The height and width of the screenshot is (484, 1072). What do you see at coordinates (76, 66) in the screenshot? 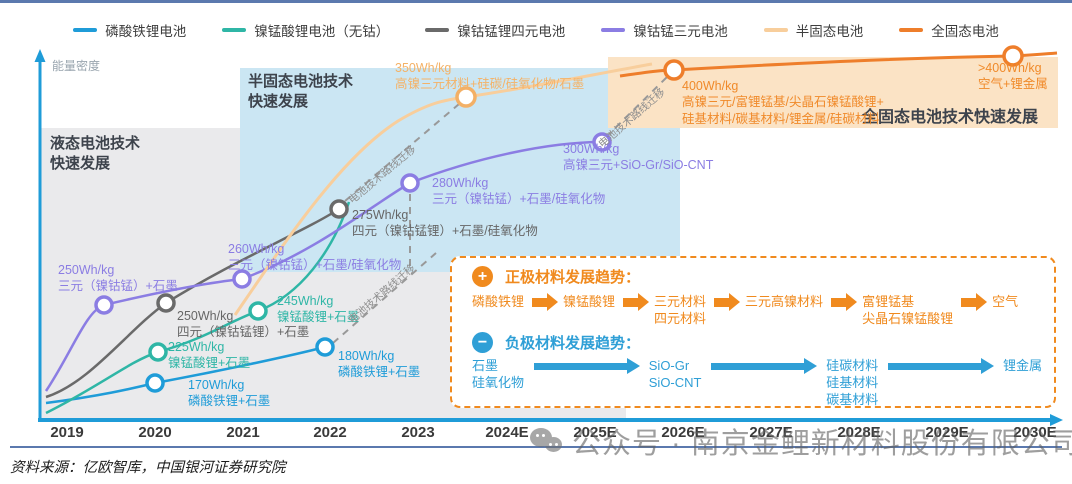
I see `y-axis-label: 能量密度` at bounding box center [76, 66].